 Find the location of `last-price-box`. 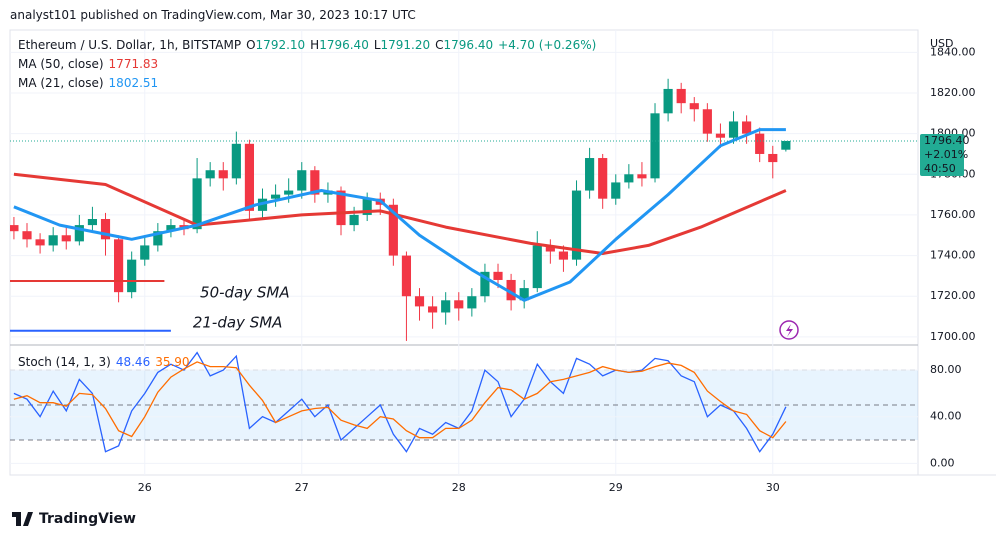

last-price-box is located at coordinates (942, 154).